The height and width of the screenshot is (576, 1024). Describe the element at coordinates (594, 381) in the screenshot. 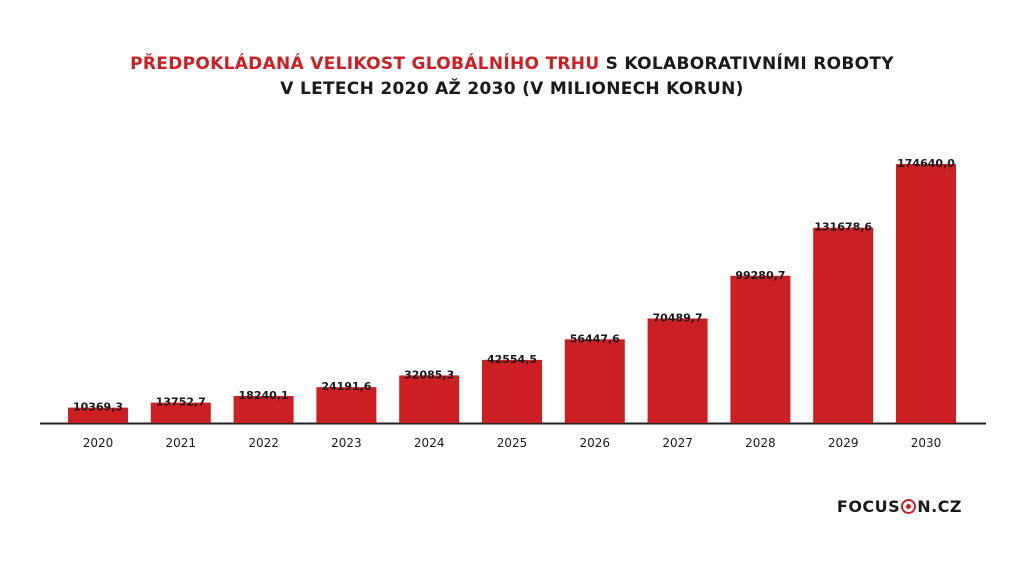

I see `bar-2026` at that location.